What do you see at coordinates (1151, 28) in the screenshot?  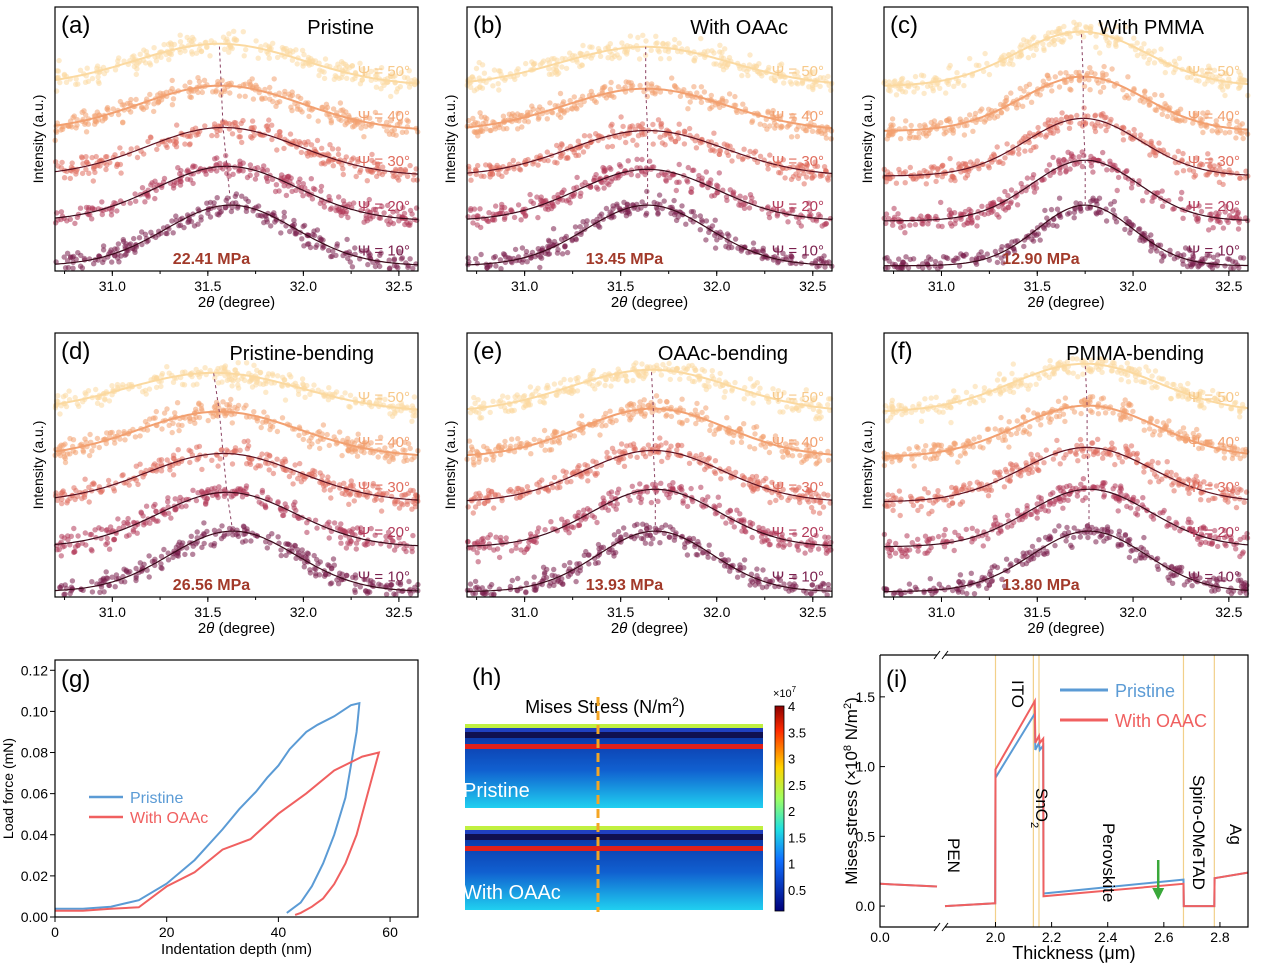 I see `panel-title: With PMMA` at bounding box center [1151, 28].